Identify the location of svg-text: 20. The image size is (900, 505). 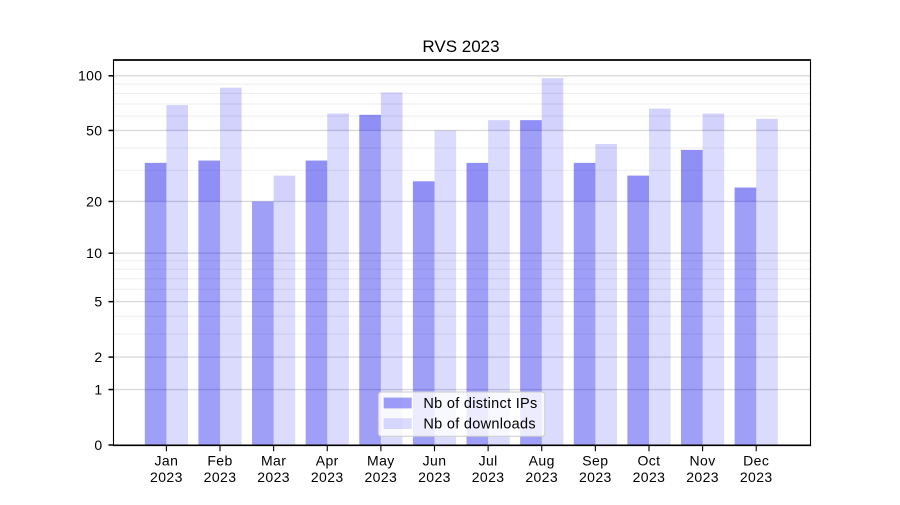
(94, 201).